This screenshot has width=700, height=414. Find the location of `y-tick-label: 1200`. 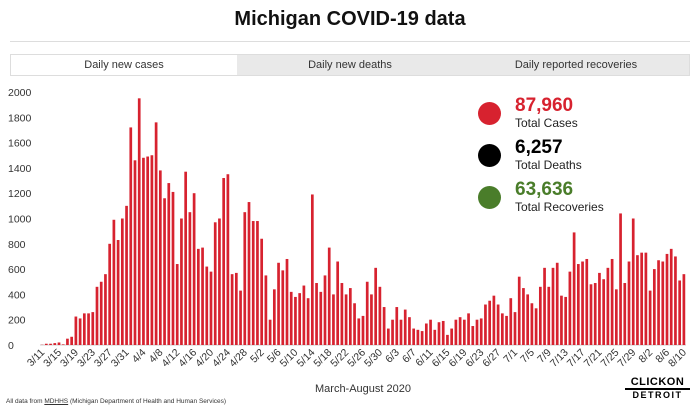

y-tick-label: 1200 is located at coordinates (20, 194).